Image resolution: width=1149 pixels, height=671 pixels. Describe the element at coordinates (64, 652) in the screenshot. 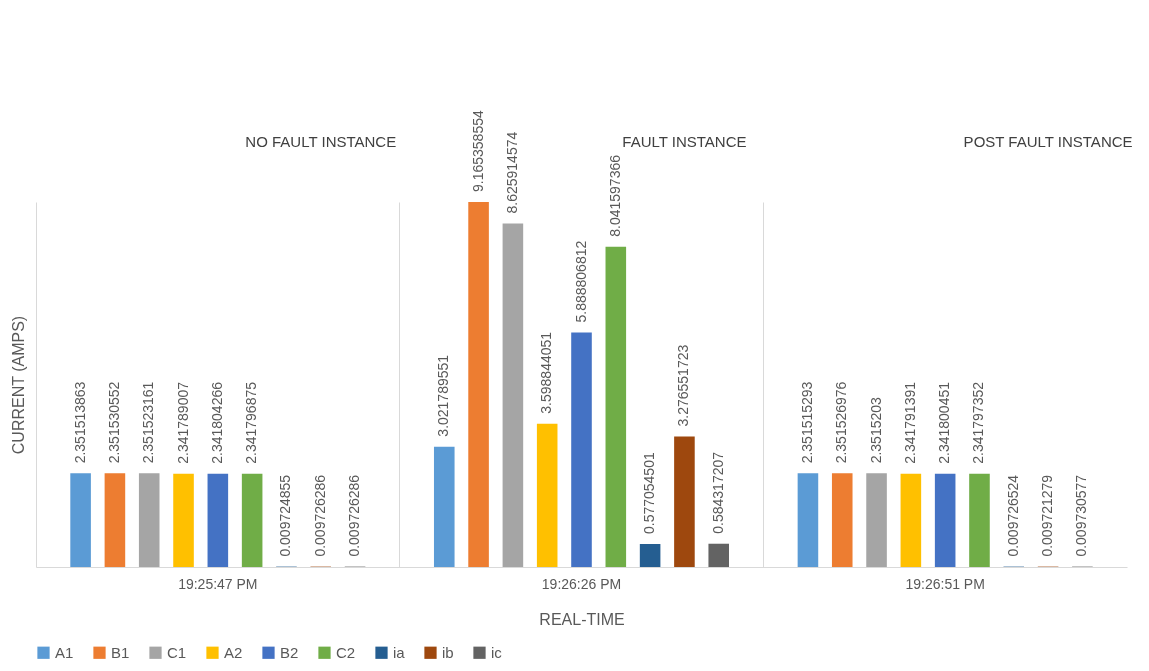

I see `legend-label: A1` at that location.